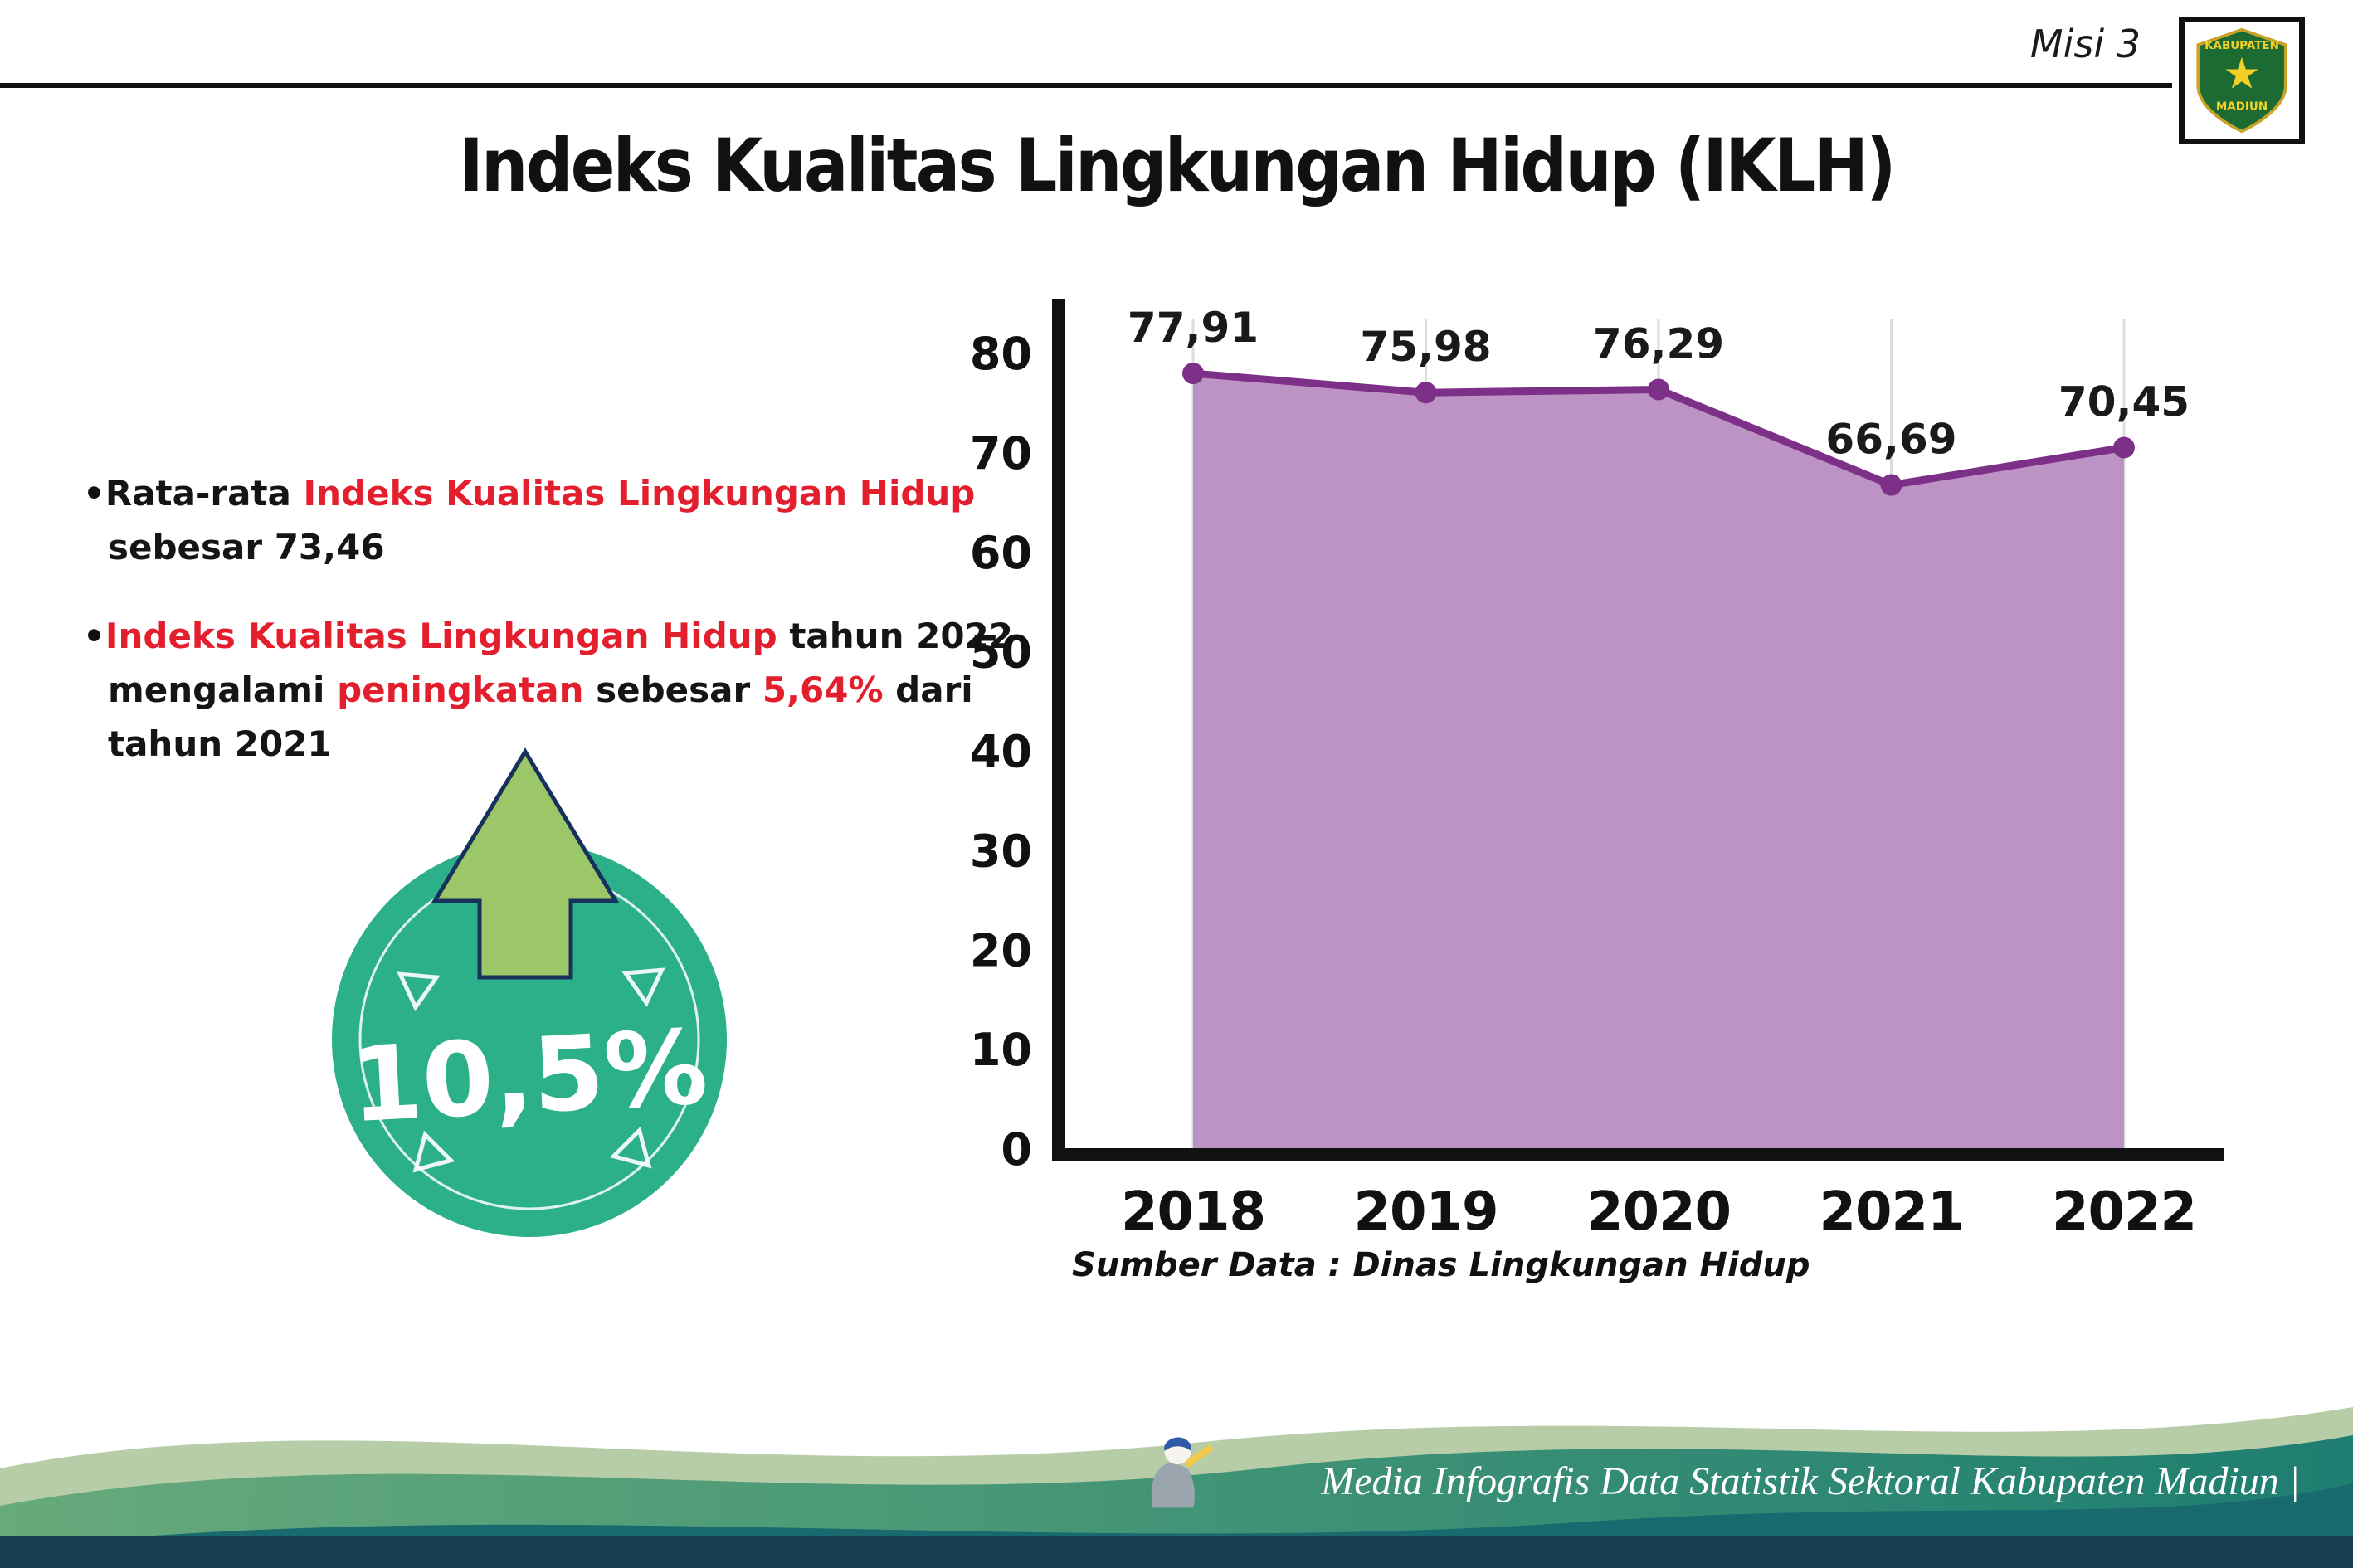 This screenshot has width=2353, height=1568. I want to click on misi-label: Misi 3, so click(2085, 44).